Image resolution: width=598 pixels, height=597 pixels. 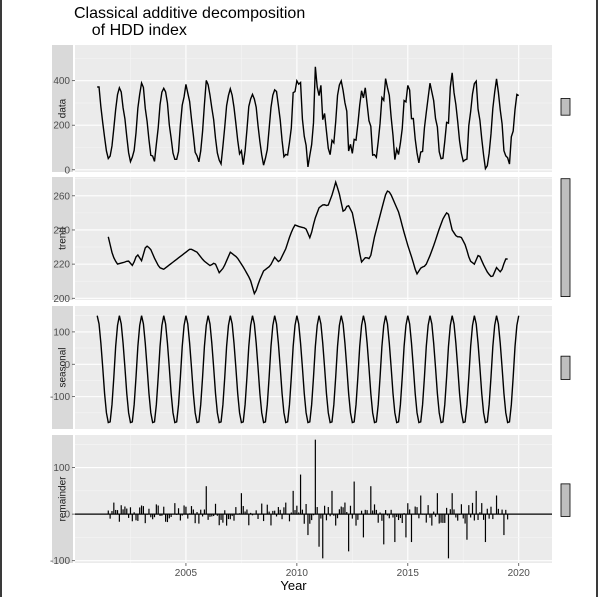 I want to click on x-tick-label: 2005, so click(x=186, y=573).